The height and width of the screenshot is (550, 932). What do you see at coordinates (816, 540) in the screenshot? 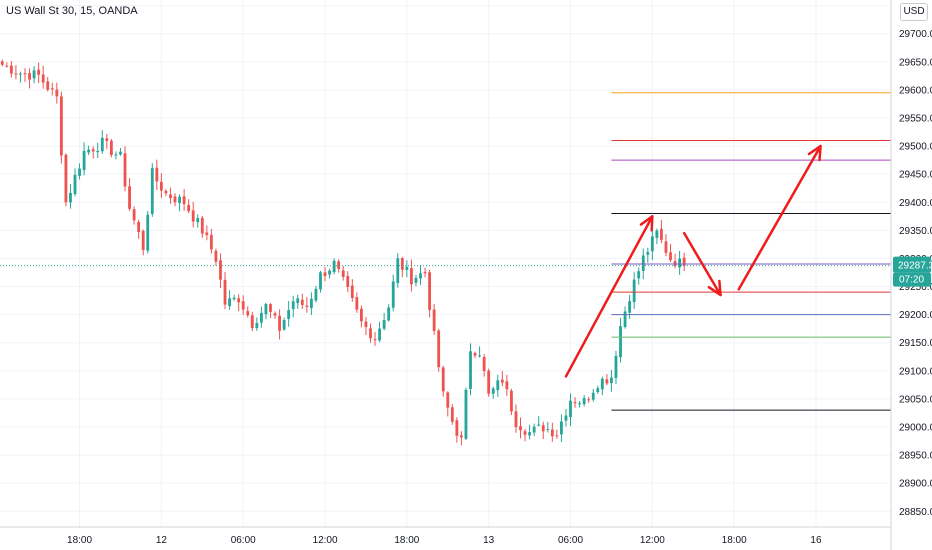
I see `time-tick-label: 16` at bounding box center [816, 540].